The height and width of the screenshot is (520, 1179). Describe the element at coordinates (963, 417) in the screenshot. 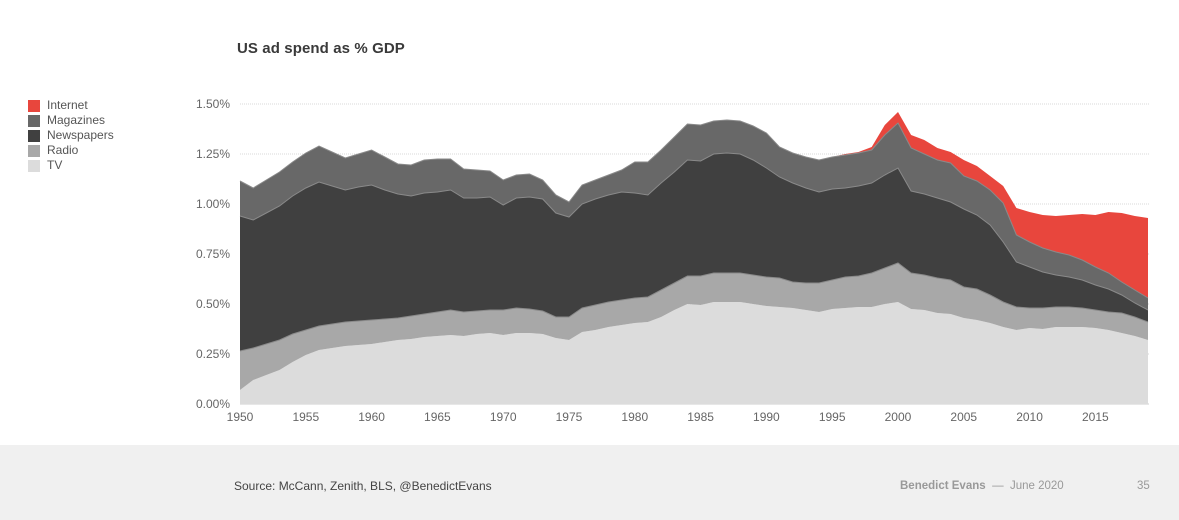

I see `x-tick-label: 2005` at that location.